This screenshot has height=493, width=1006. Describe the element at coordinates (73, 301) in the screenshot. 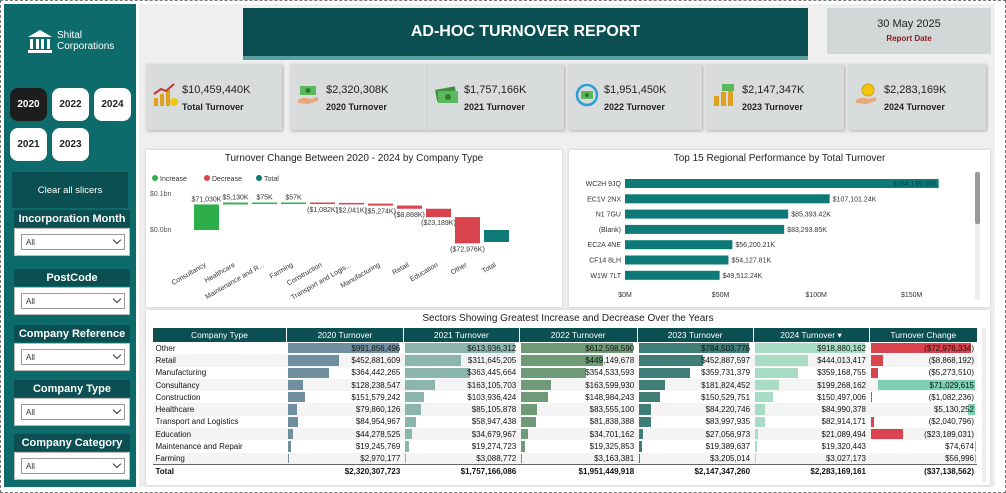

I see `postcode-dropdown: All` at that location.